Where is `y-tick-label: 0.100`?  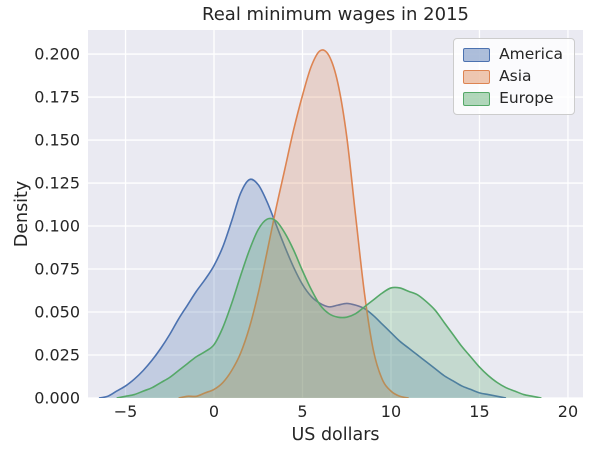 y-tick-label: 0.100 is located at coordinates (57, 226).